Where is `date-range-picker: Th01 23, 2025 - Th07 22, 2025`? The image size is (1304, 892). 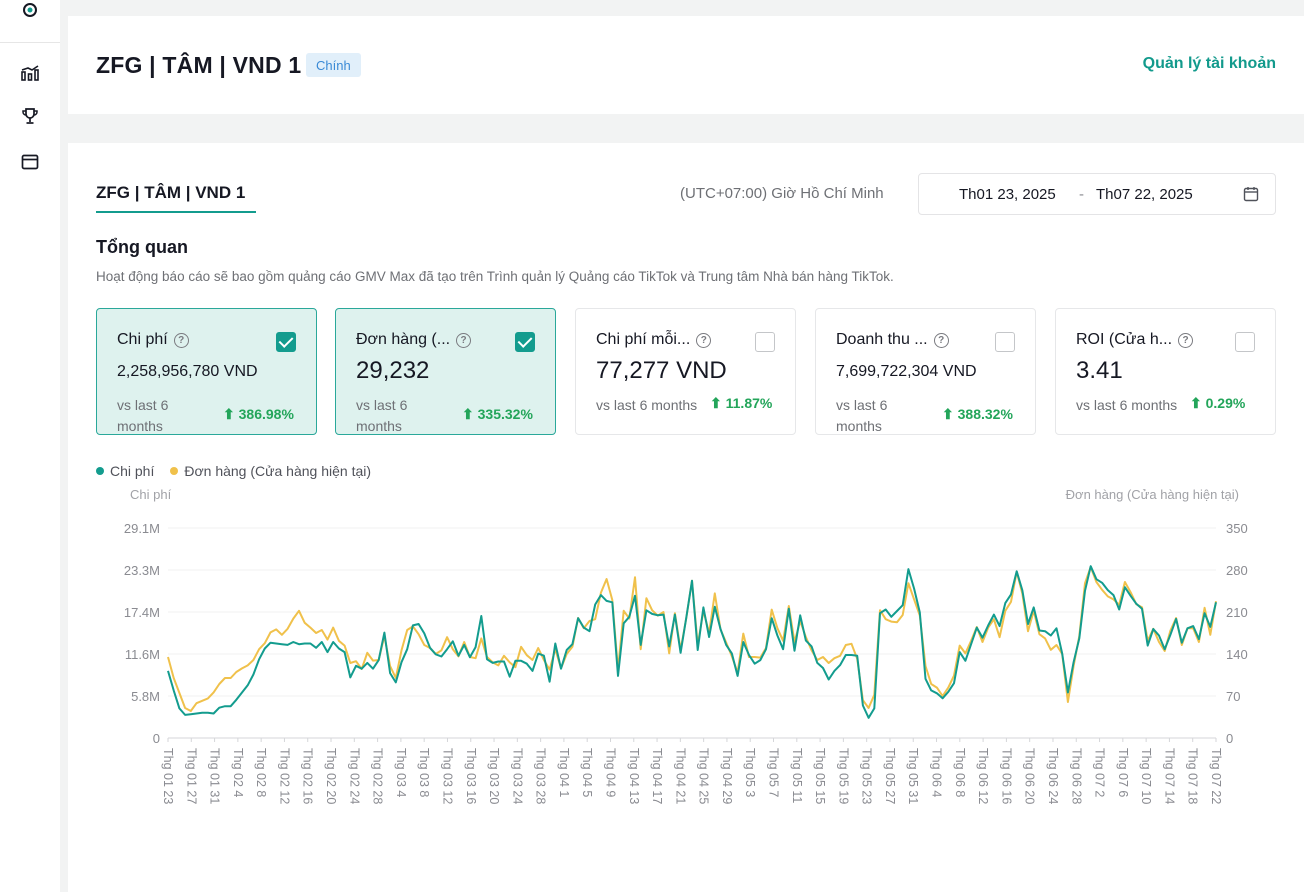 date-range-picker: Th01 23, 2025 - Th07 22, 2025 is located at coordinates (1097, 194).